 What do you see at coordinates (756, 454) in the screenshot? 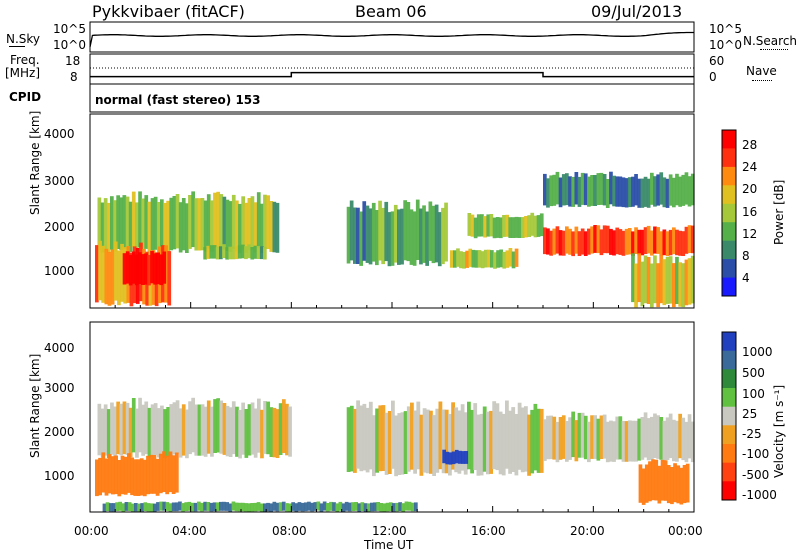
I see `velocity-cbar-tick: -100` at bounding box center [756, 454].